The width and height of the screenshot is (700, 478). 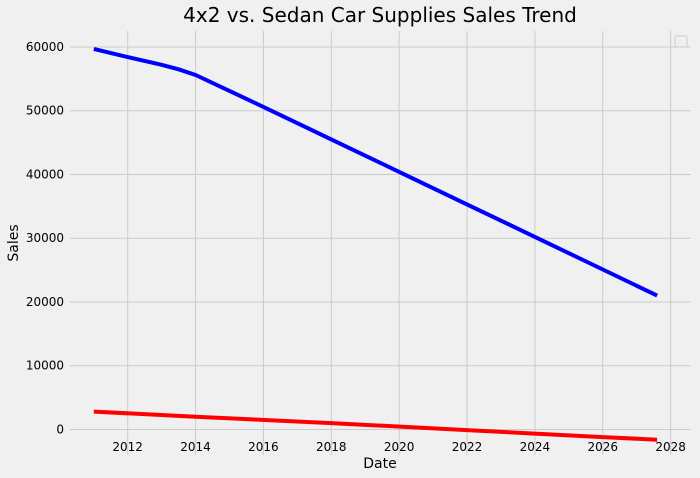 What do you see at coordinates (379, 464) in the screenshot?
I see `x-axis-label: Date` at bounding box center [379, 464].